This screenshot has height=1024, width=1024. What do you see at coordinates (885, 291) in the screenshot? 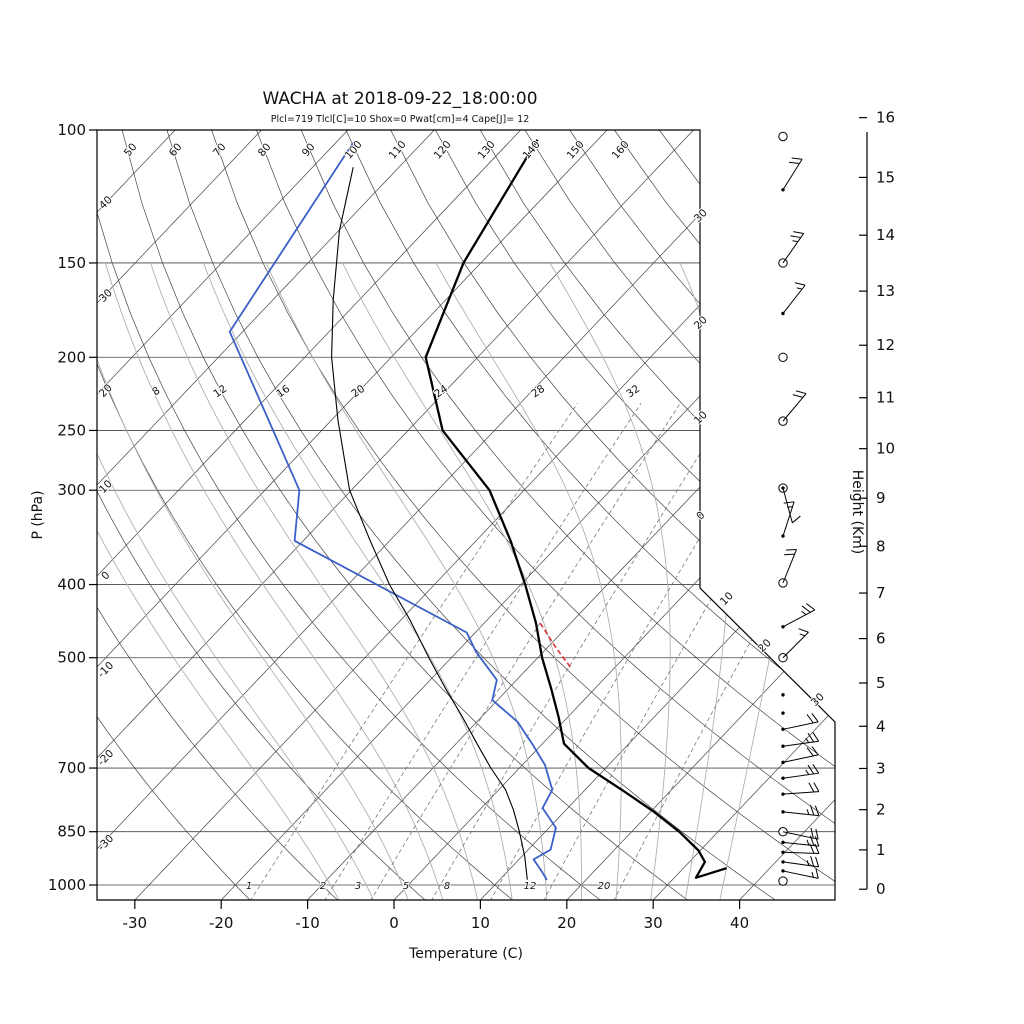
I see `height-tick-label: 13` at bounding box center [885, 291].